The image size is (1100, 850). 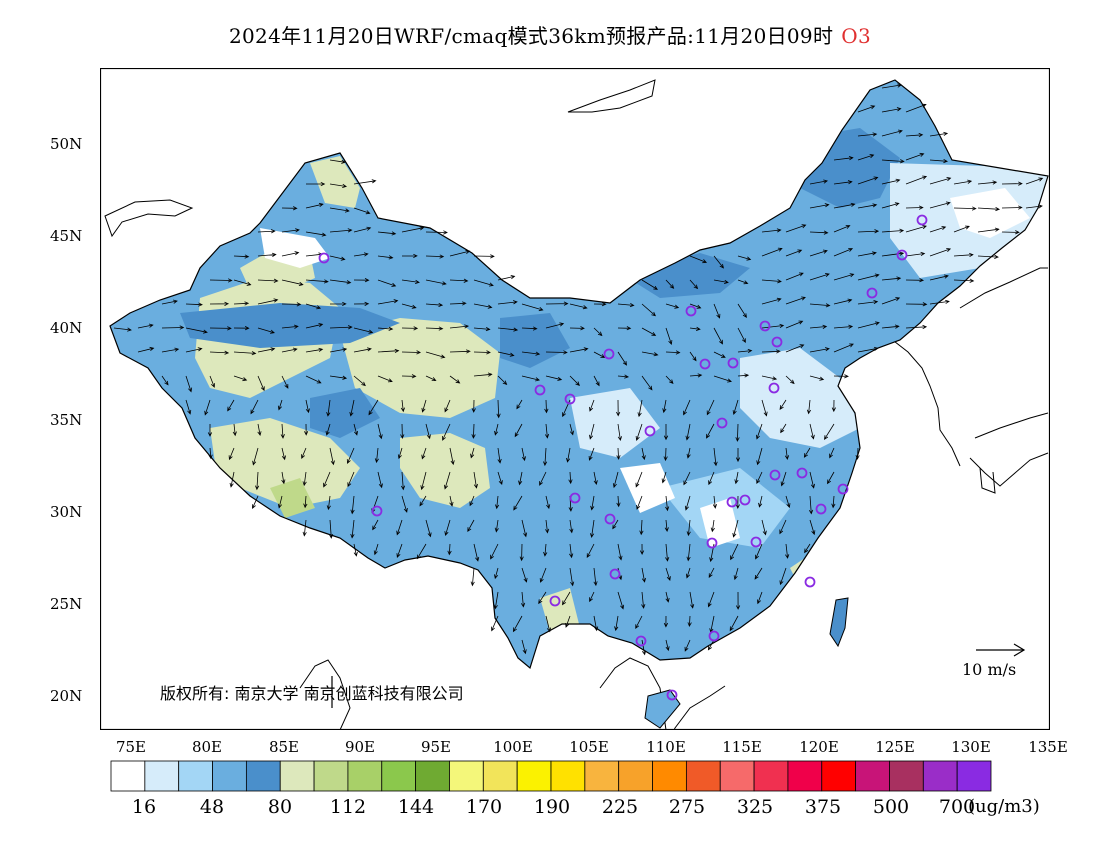 What do you see at coordinates (891, 807) in the screenshot?
I see `legend-label-500: 500` at bounding box center [891, 807].